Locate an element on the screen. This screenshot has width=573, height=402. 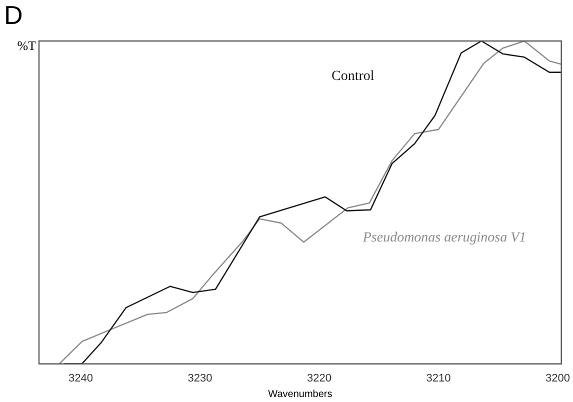
series-label: Pseudomonas aeruginosa V1 is located at coordinates (444, 238).